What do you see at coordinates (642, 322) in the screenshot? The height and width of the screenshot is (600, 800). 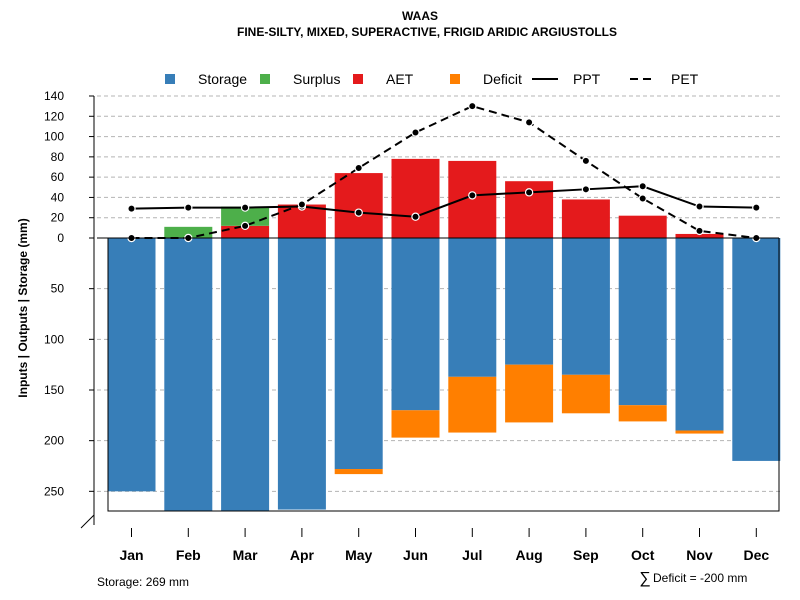 I see `bar-storage-oct` at bounding box center [642, 322].